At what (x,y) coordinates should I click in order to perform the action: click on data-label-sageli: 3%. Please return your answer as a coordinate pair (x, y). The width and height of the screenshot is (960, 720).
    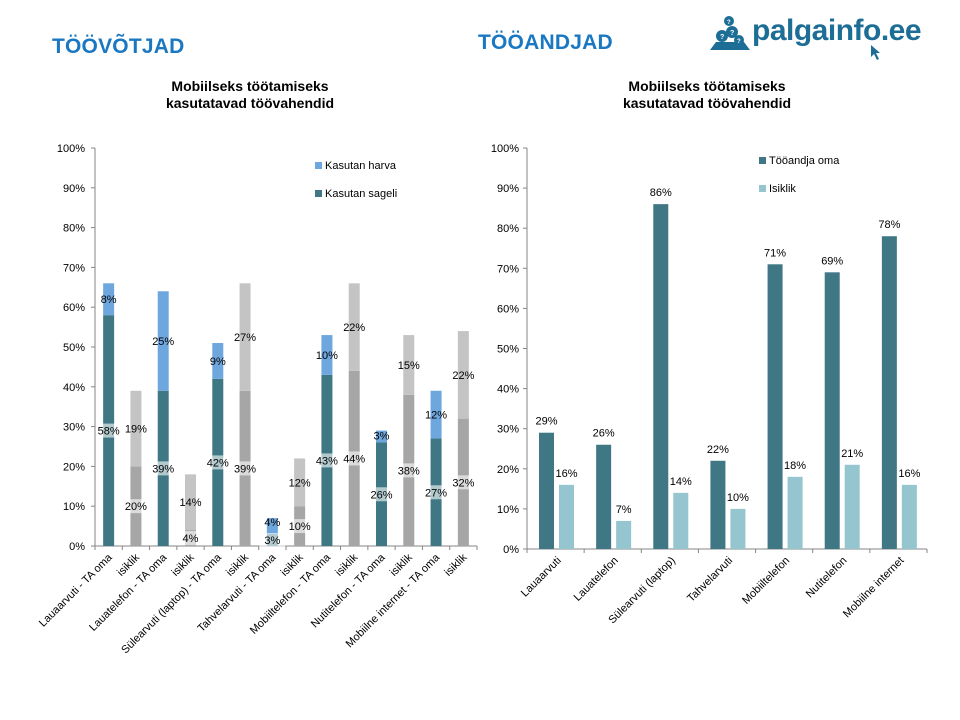
    Looking at the image, I should click on (272, 541).